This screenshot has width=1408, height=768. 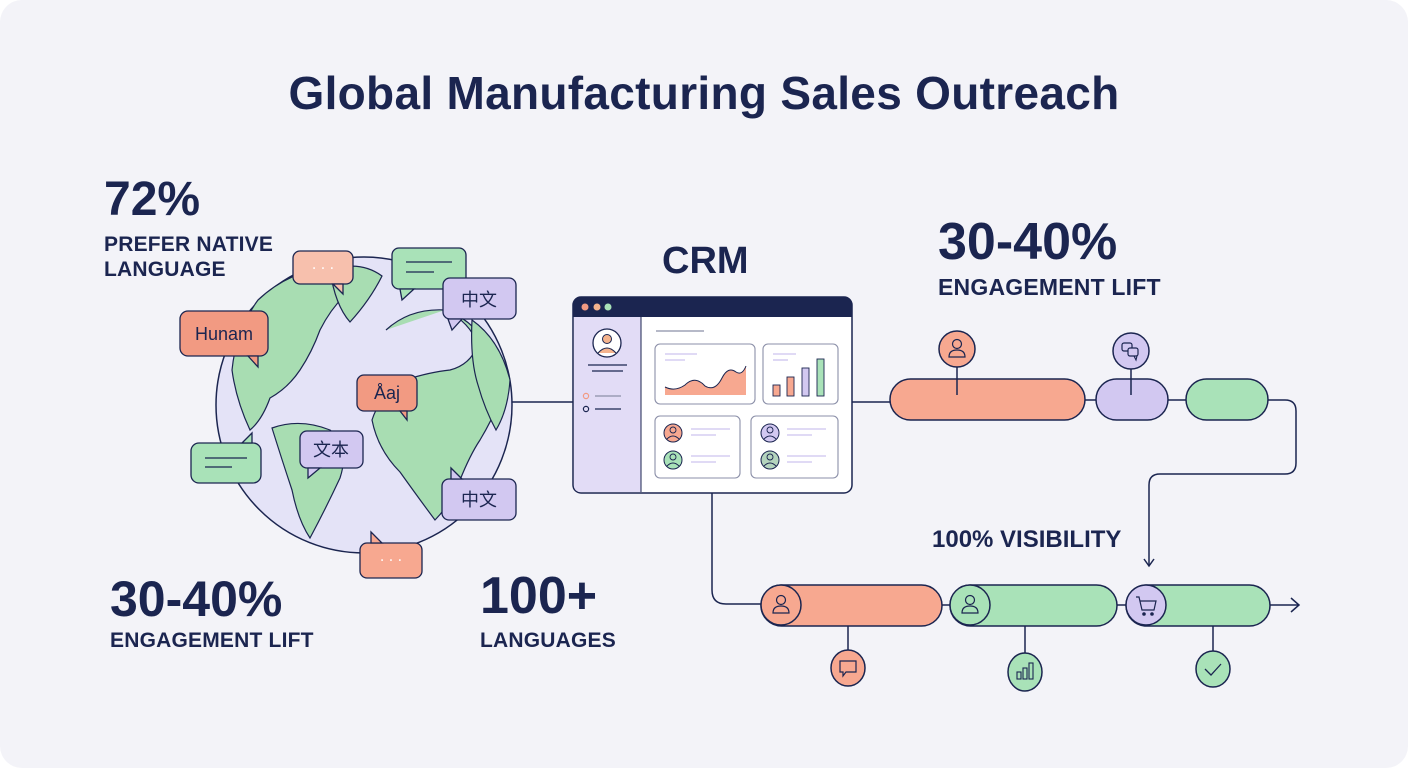 I want to click on stat-languages: 100+ LANGUAGES, so click(x=548, y=611).